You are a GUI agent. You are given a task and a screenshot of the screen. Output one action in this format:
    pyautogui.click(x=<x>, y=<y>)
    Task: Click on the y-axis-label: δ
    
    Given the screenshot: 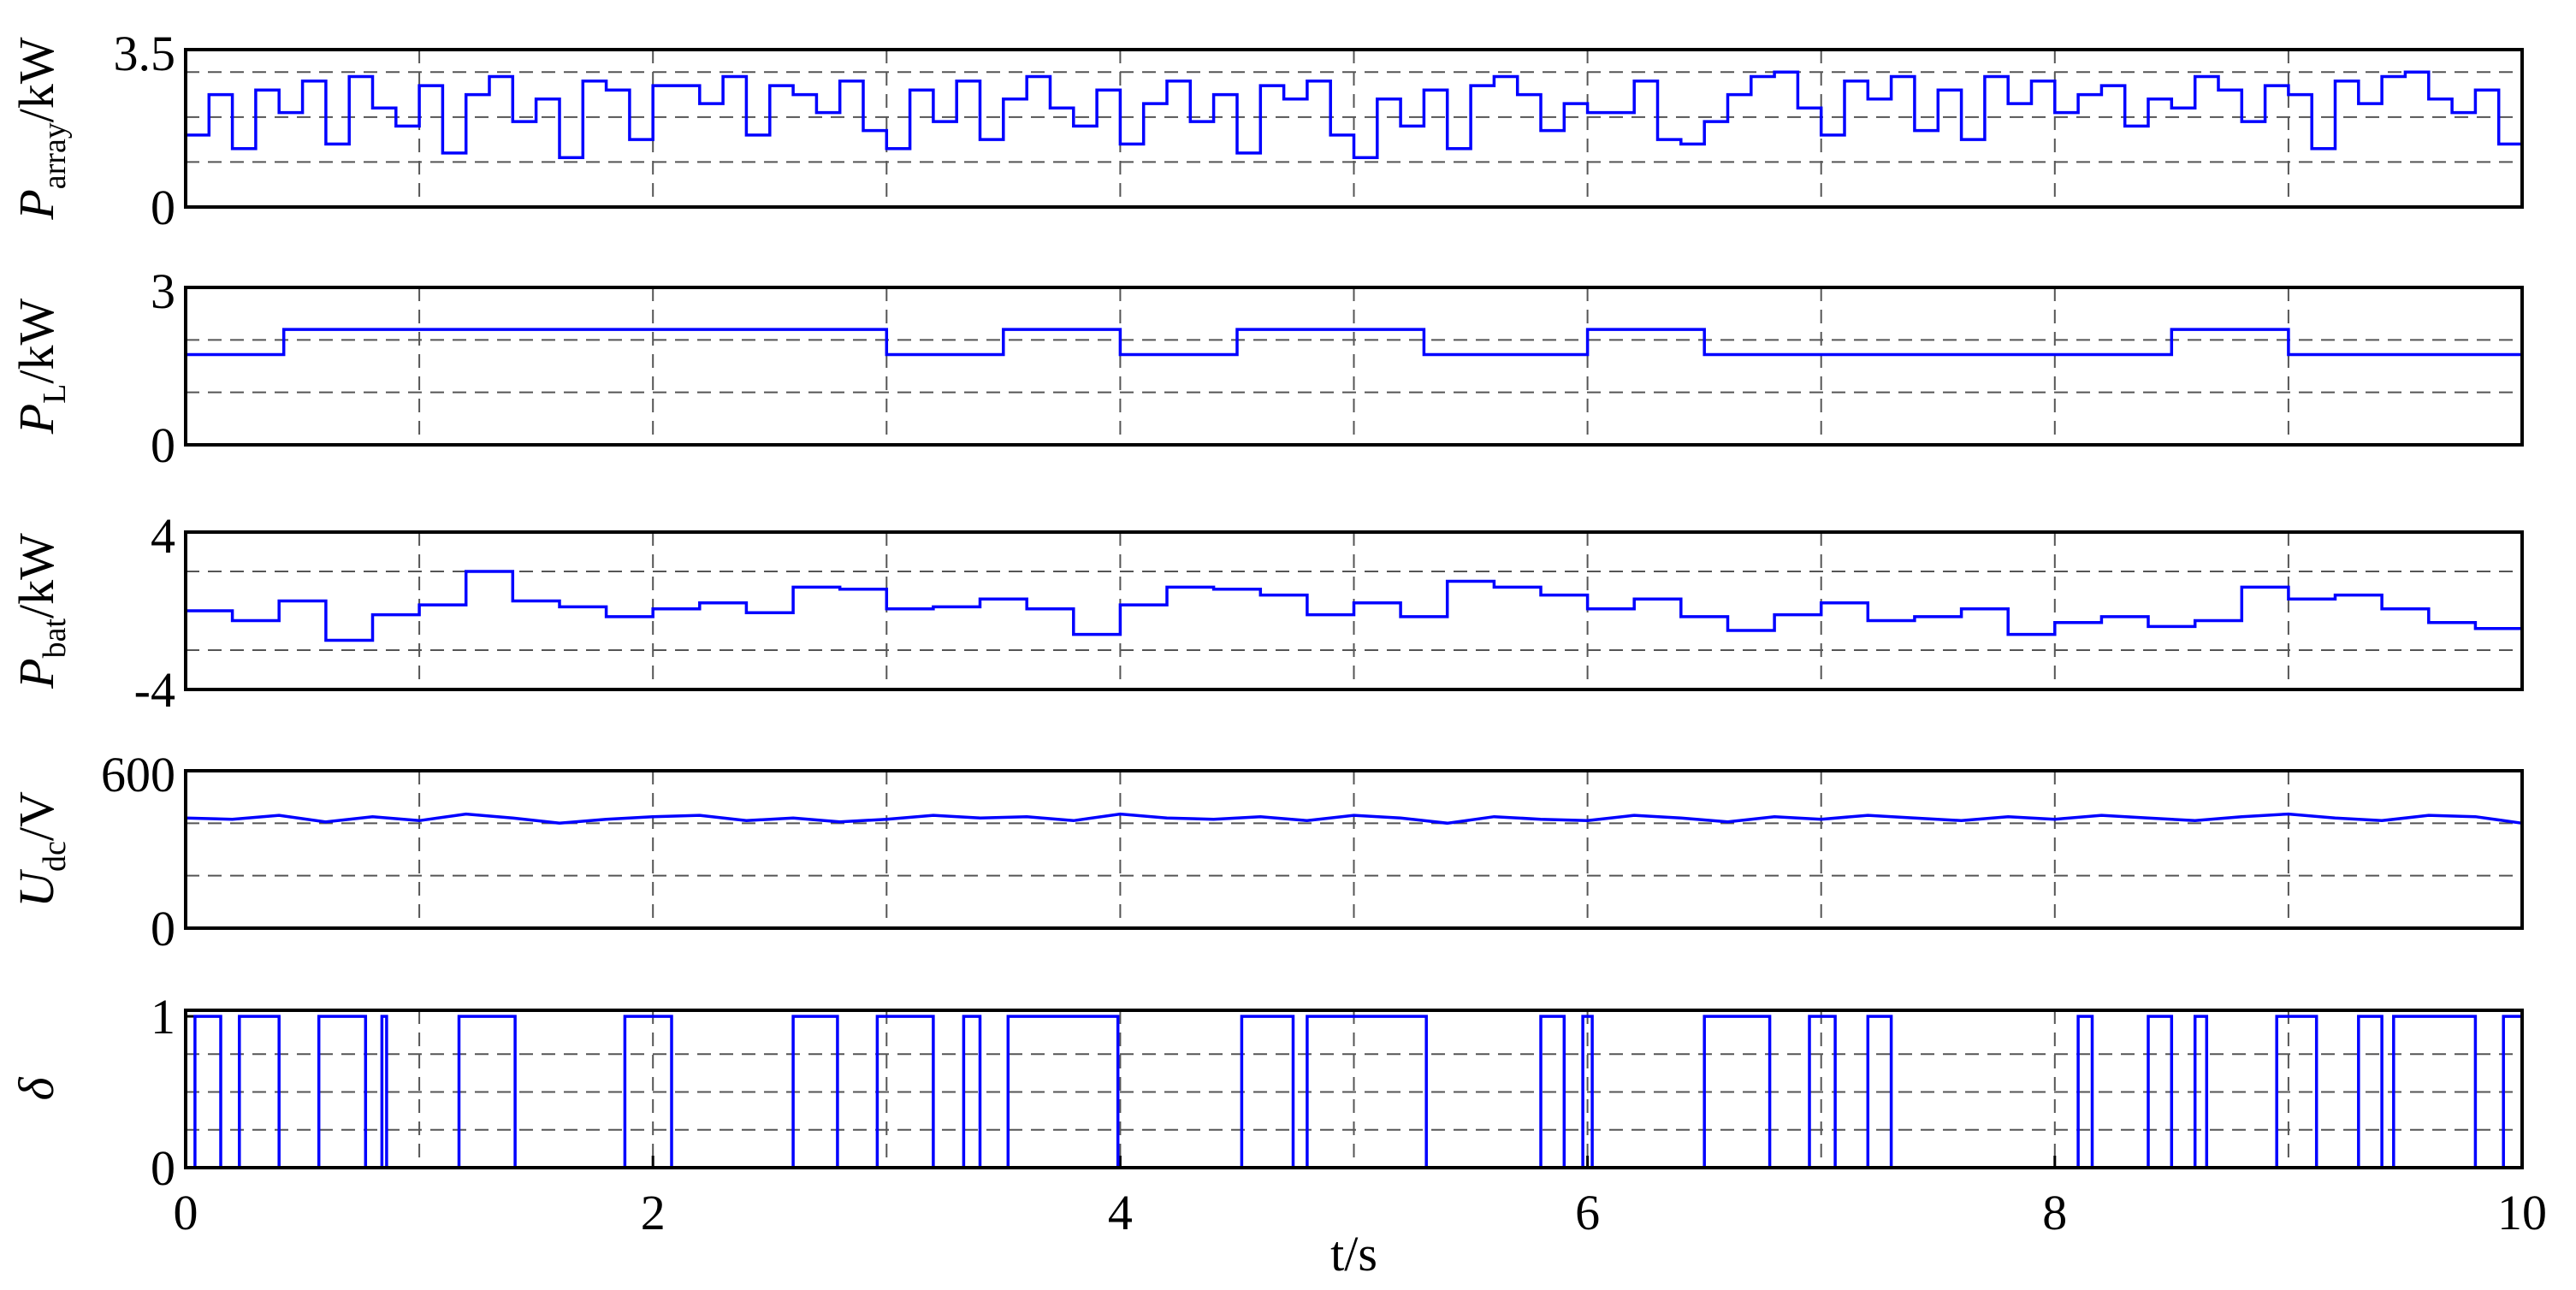 What is the action you would take?
    pyautogui.click(x=36, y=1088)
    